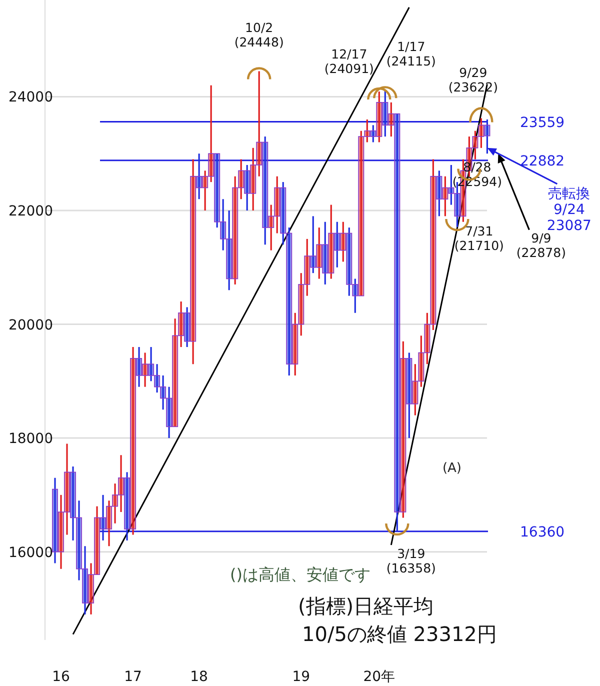  I want to click on x-tick-label: 16, so click(61, 677).